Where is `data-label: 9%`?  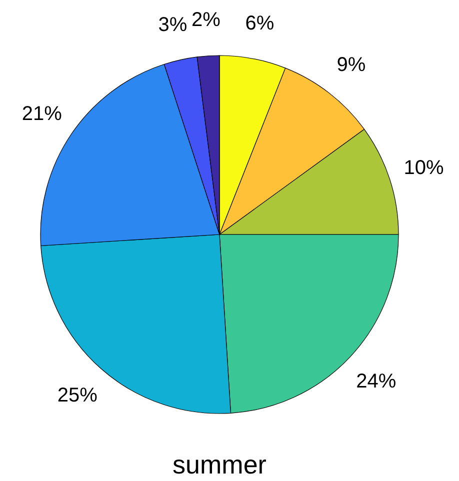
data-label: 9% is located at coordinates (351, 65).